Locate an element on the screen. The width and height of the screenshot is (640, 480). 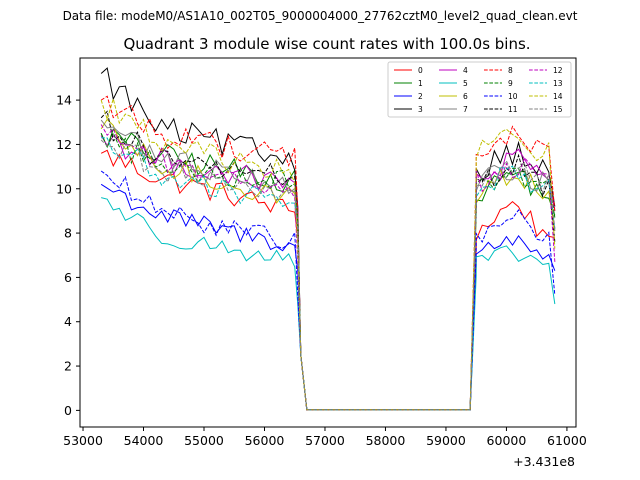
x-tick-label: 55000 is located at coordinates (204, 440).